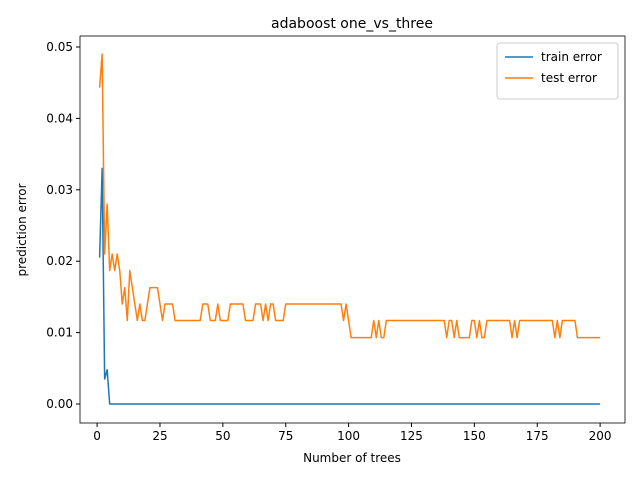 Image resolution: width=640 pixels, height=480 pixels. I want to click on x-tick-label: 175, so click(537, 436).